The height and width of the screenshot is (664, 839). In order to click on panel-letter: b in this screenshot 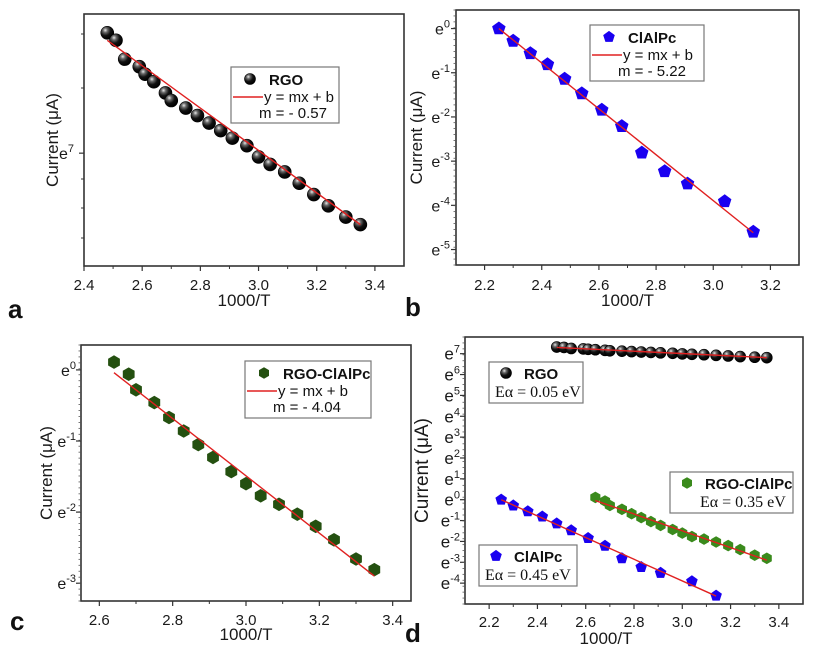, I will do `click(413, 307)`.